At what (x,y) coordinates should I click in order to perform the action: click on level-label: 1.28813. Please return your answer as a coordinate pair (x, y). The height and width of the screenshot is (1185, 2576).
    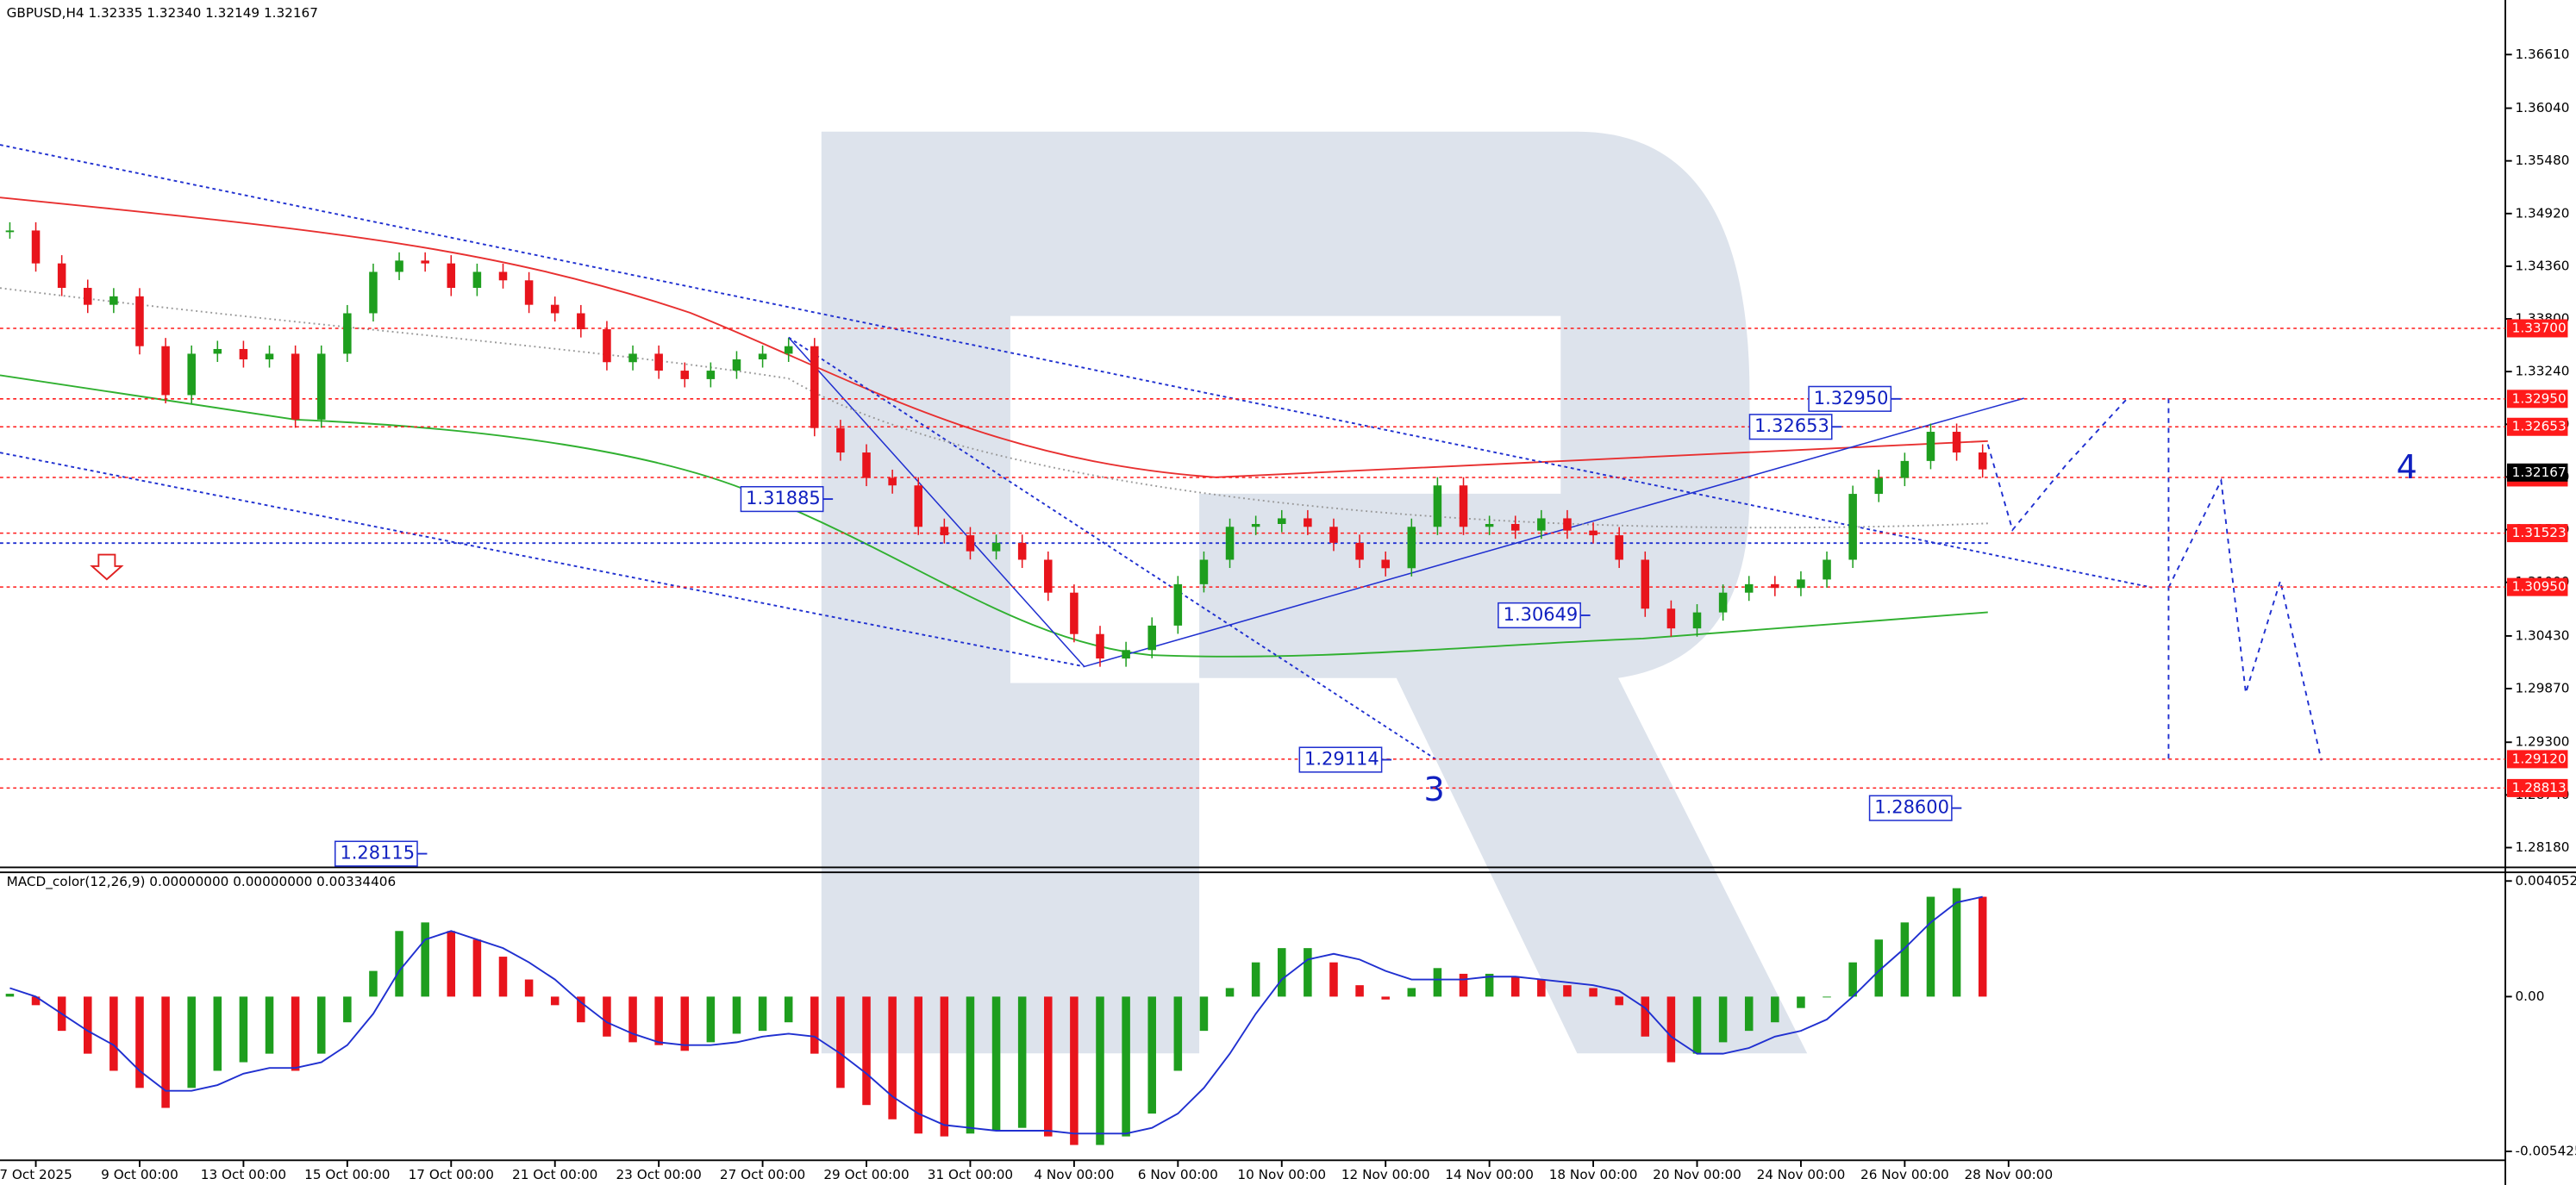
    Looking at the image, I should click on (2539, 788).